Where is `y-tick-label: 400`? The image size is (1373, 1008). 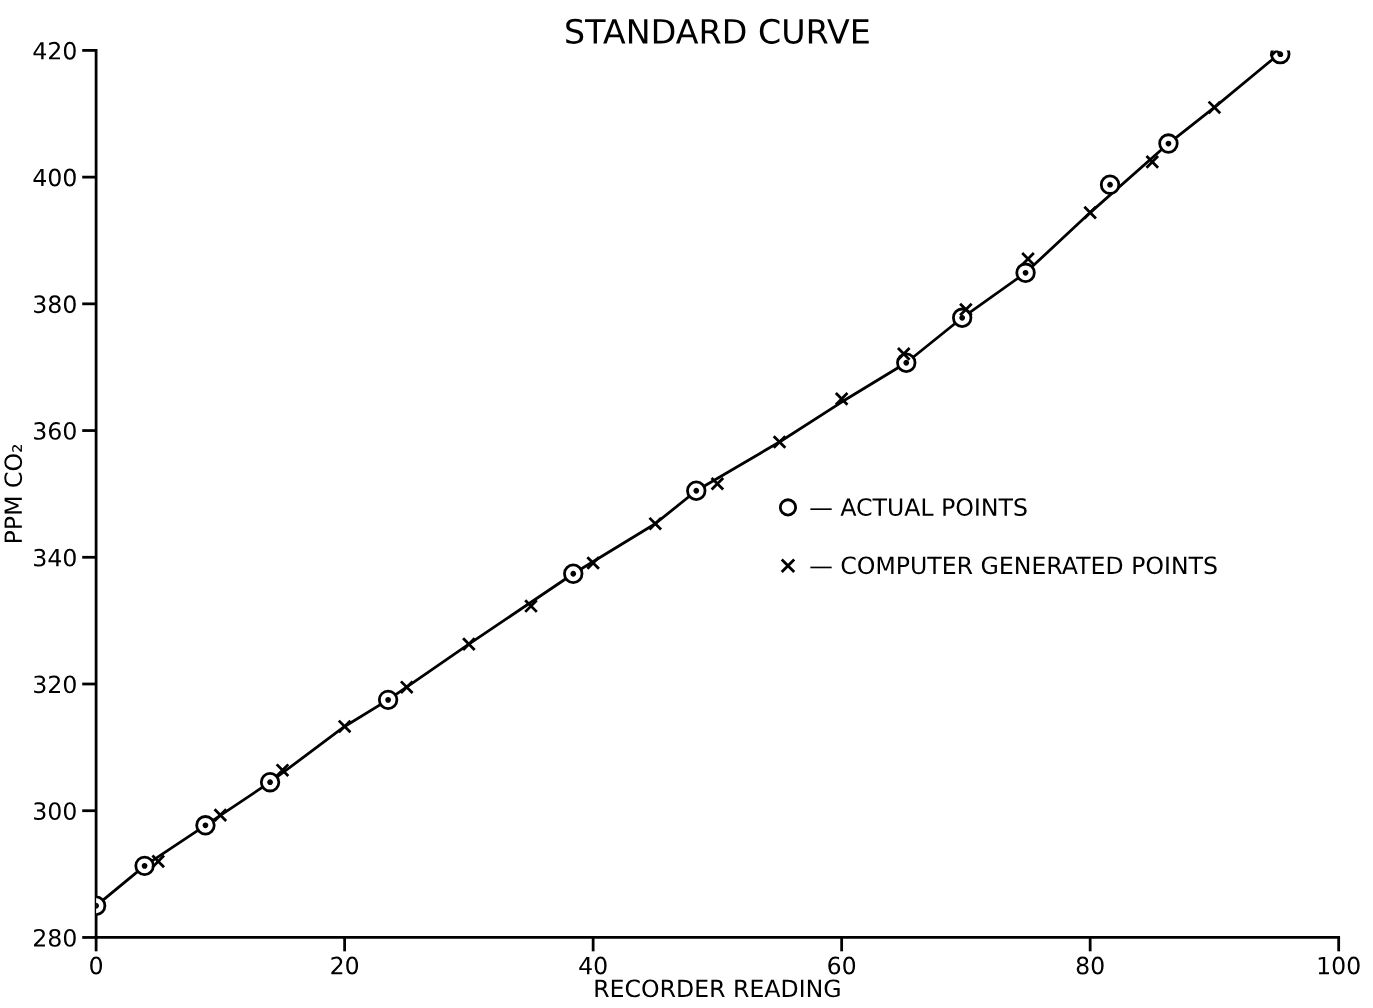 y-tick-label: 400 is located at coordinates (54, 177).